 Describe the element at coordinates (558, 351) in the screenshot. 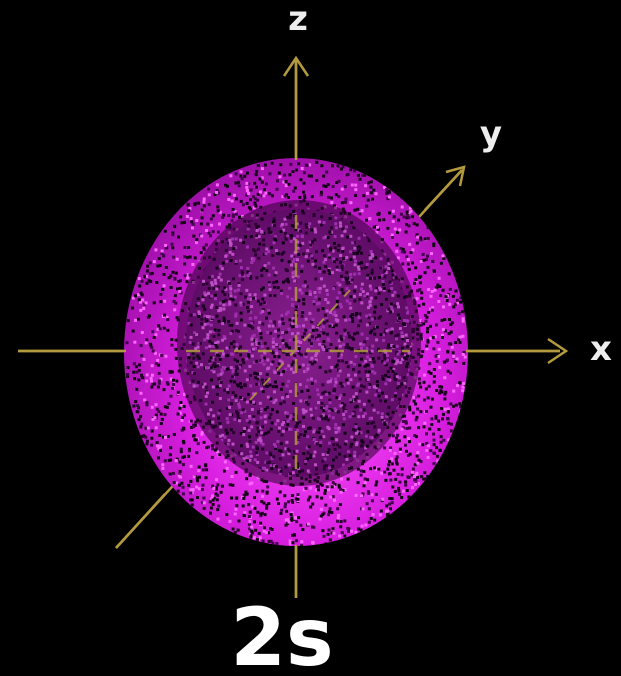

I see `x-axis-arrowhead` at that location.